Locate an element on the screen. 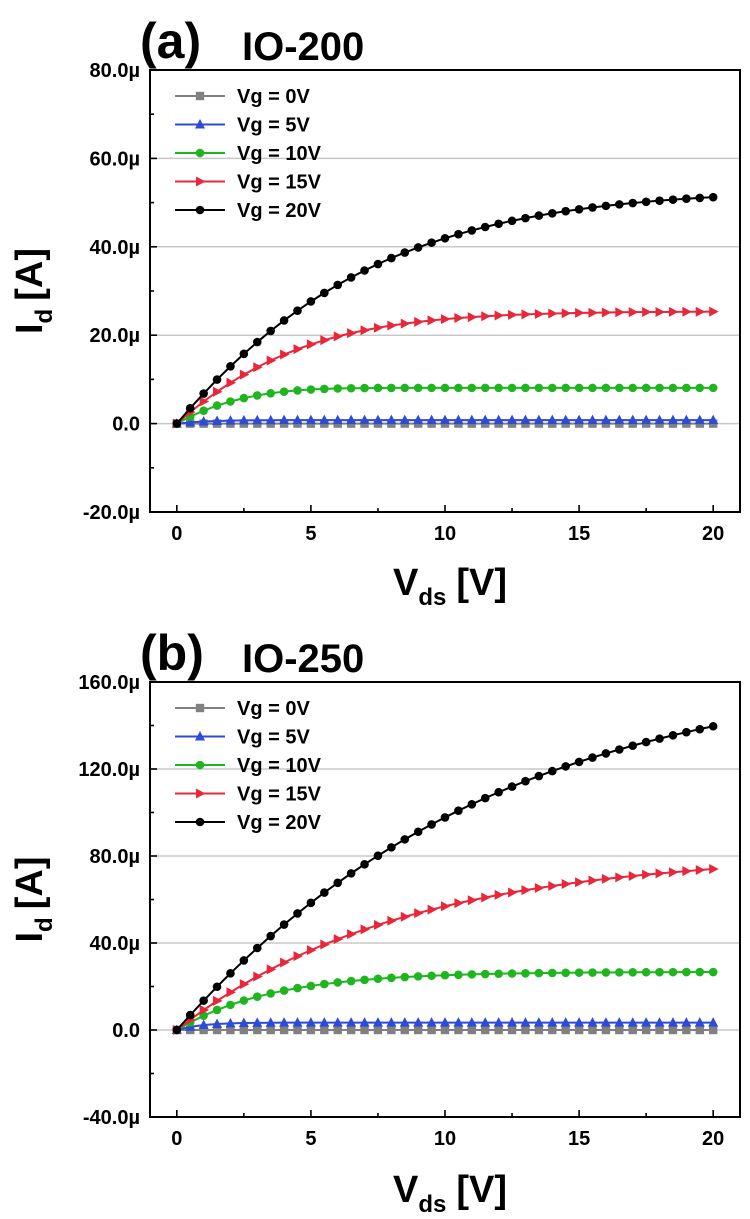  legend-label: Vg = 10V is located at coordinates (279, 766).